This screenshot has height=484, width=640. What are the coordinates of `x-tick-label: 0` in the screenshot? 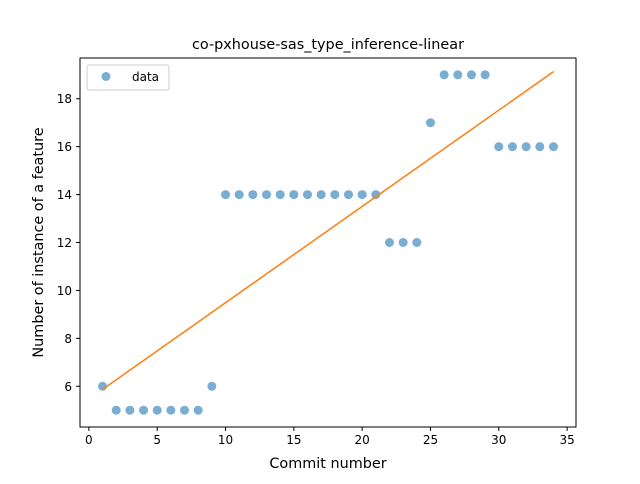 It's located at (89, 440).